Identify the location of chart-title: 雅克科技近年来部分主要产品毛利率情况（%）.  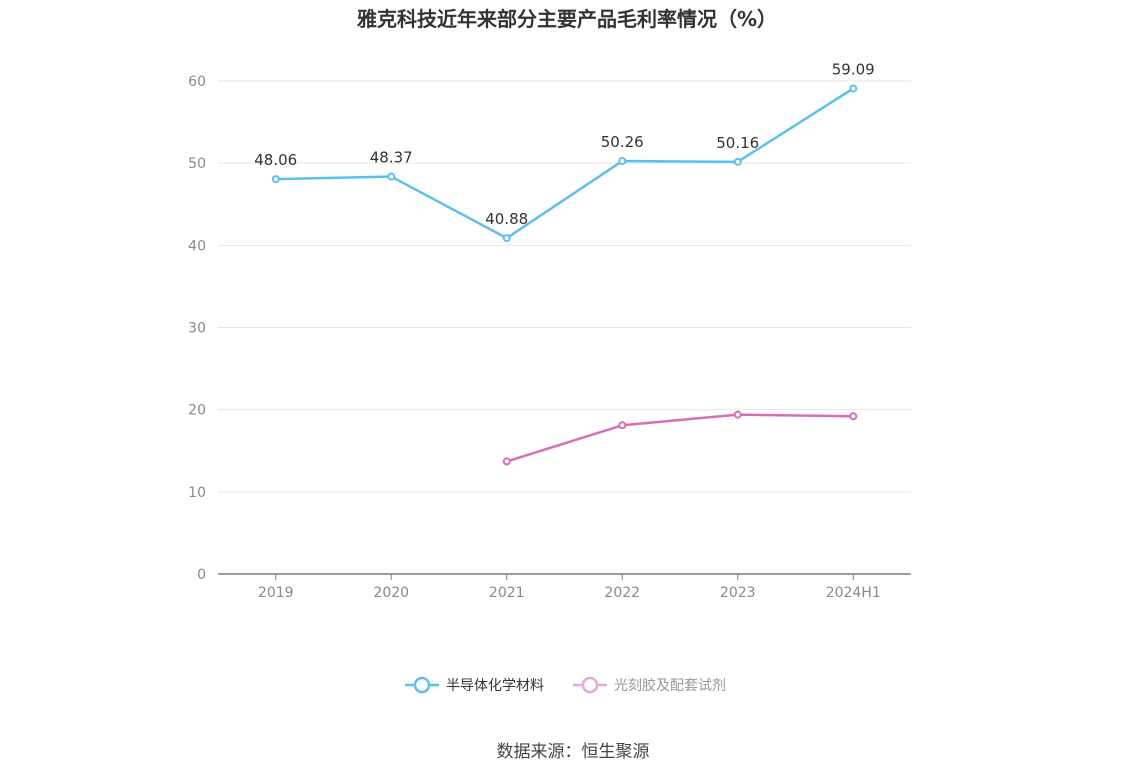
(567, 19).